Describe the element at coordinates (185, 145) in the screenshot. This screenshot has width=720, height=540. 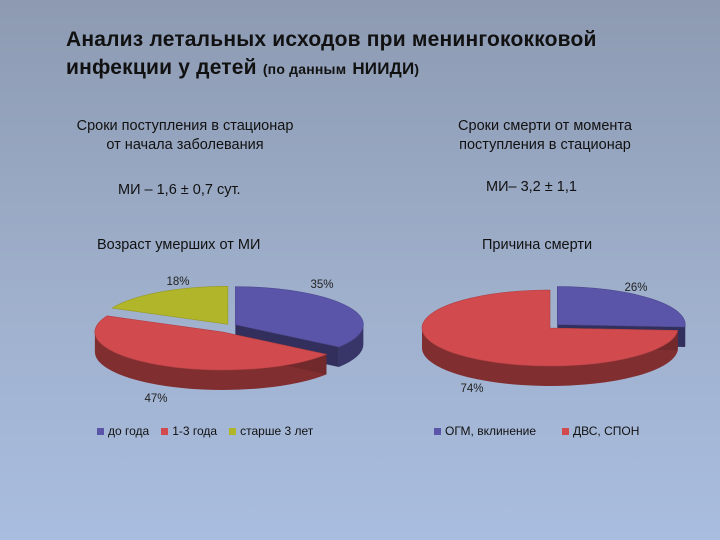
I see `left-subheading-line-2: от начала заболевания` at that location.